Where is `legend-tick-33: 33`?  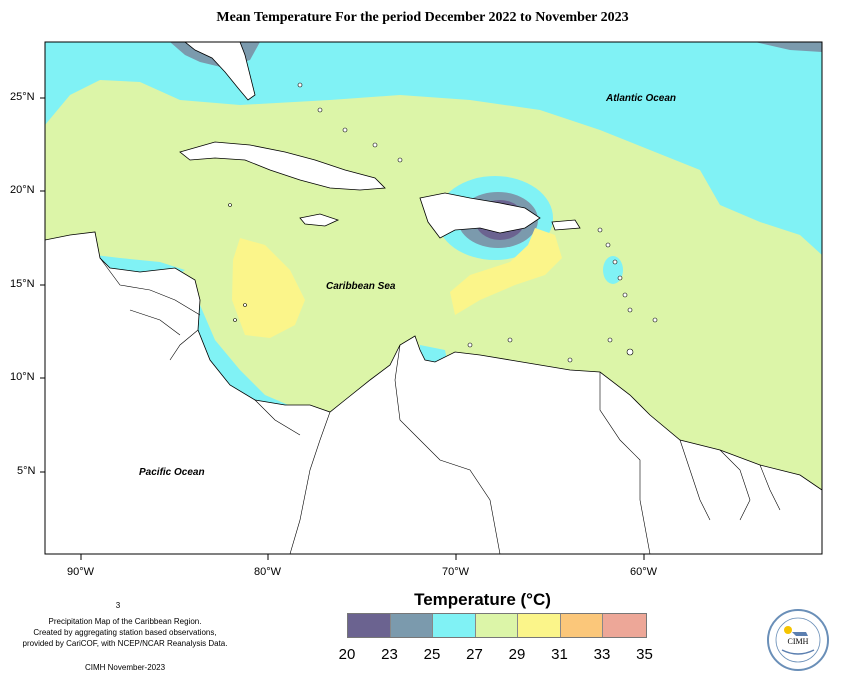 legend-tick-33: 33 is located at coordinates (602, 654).